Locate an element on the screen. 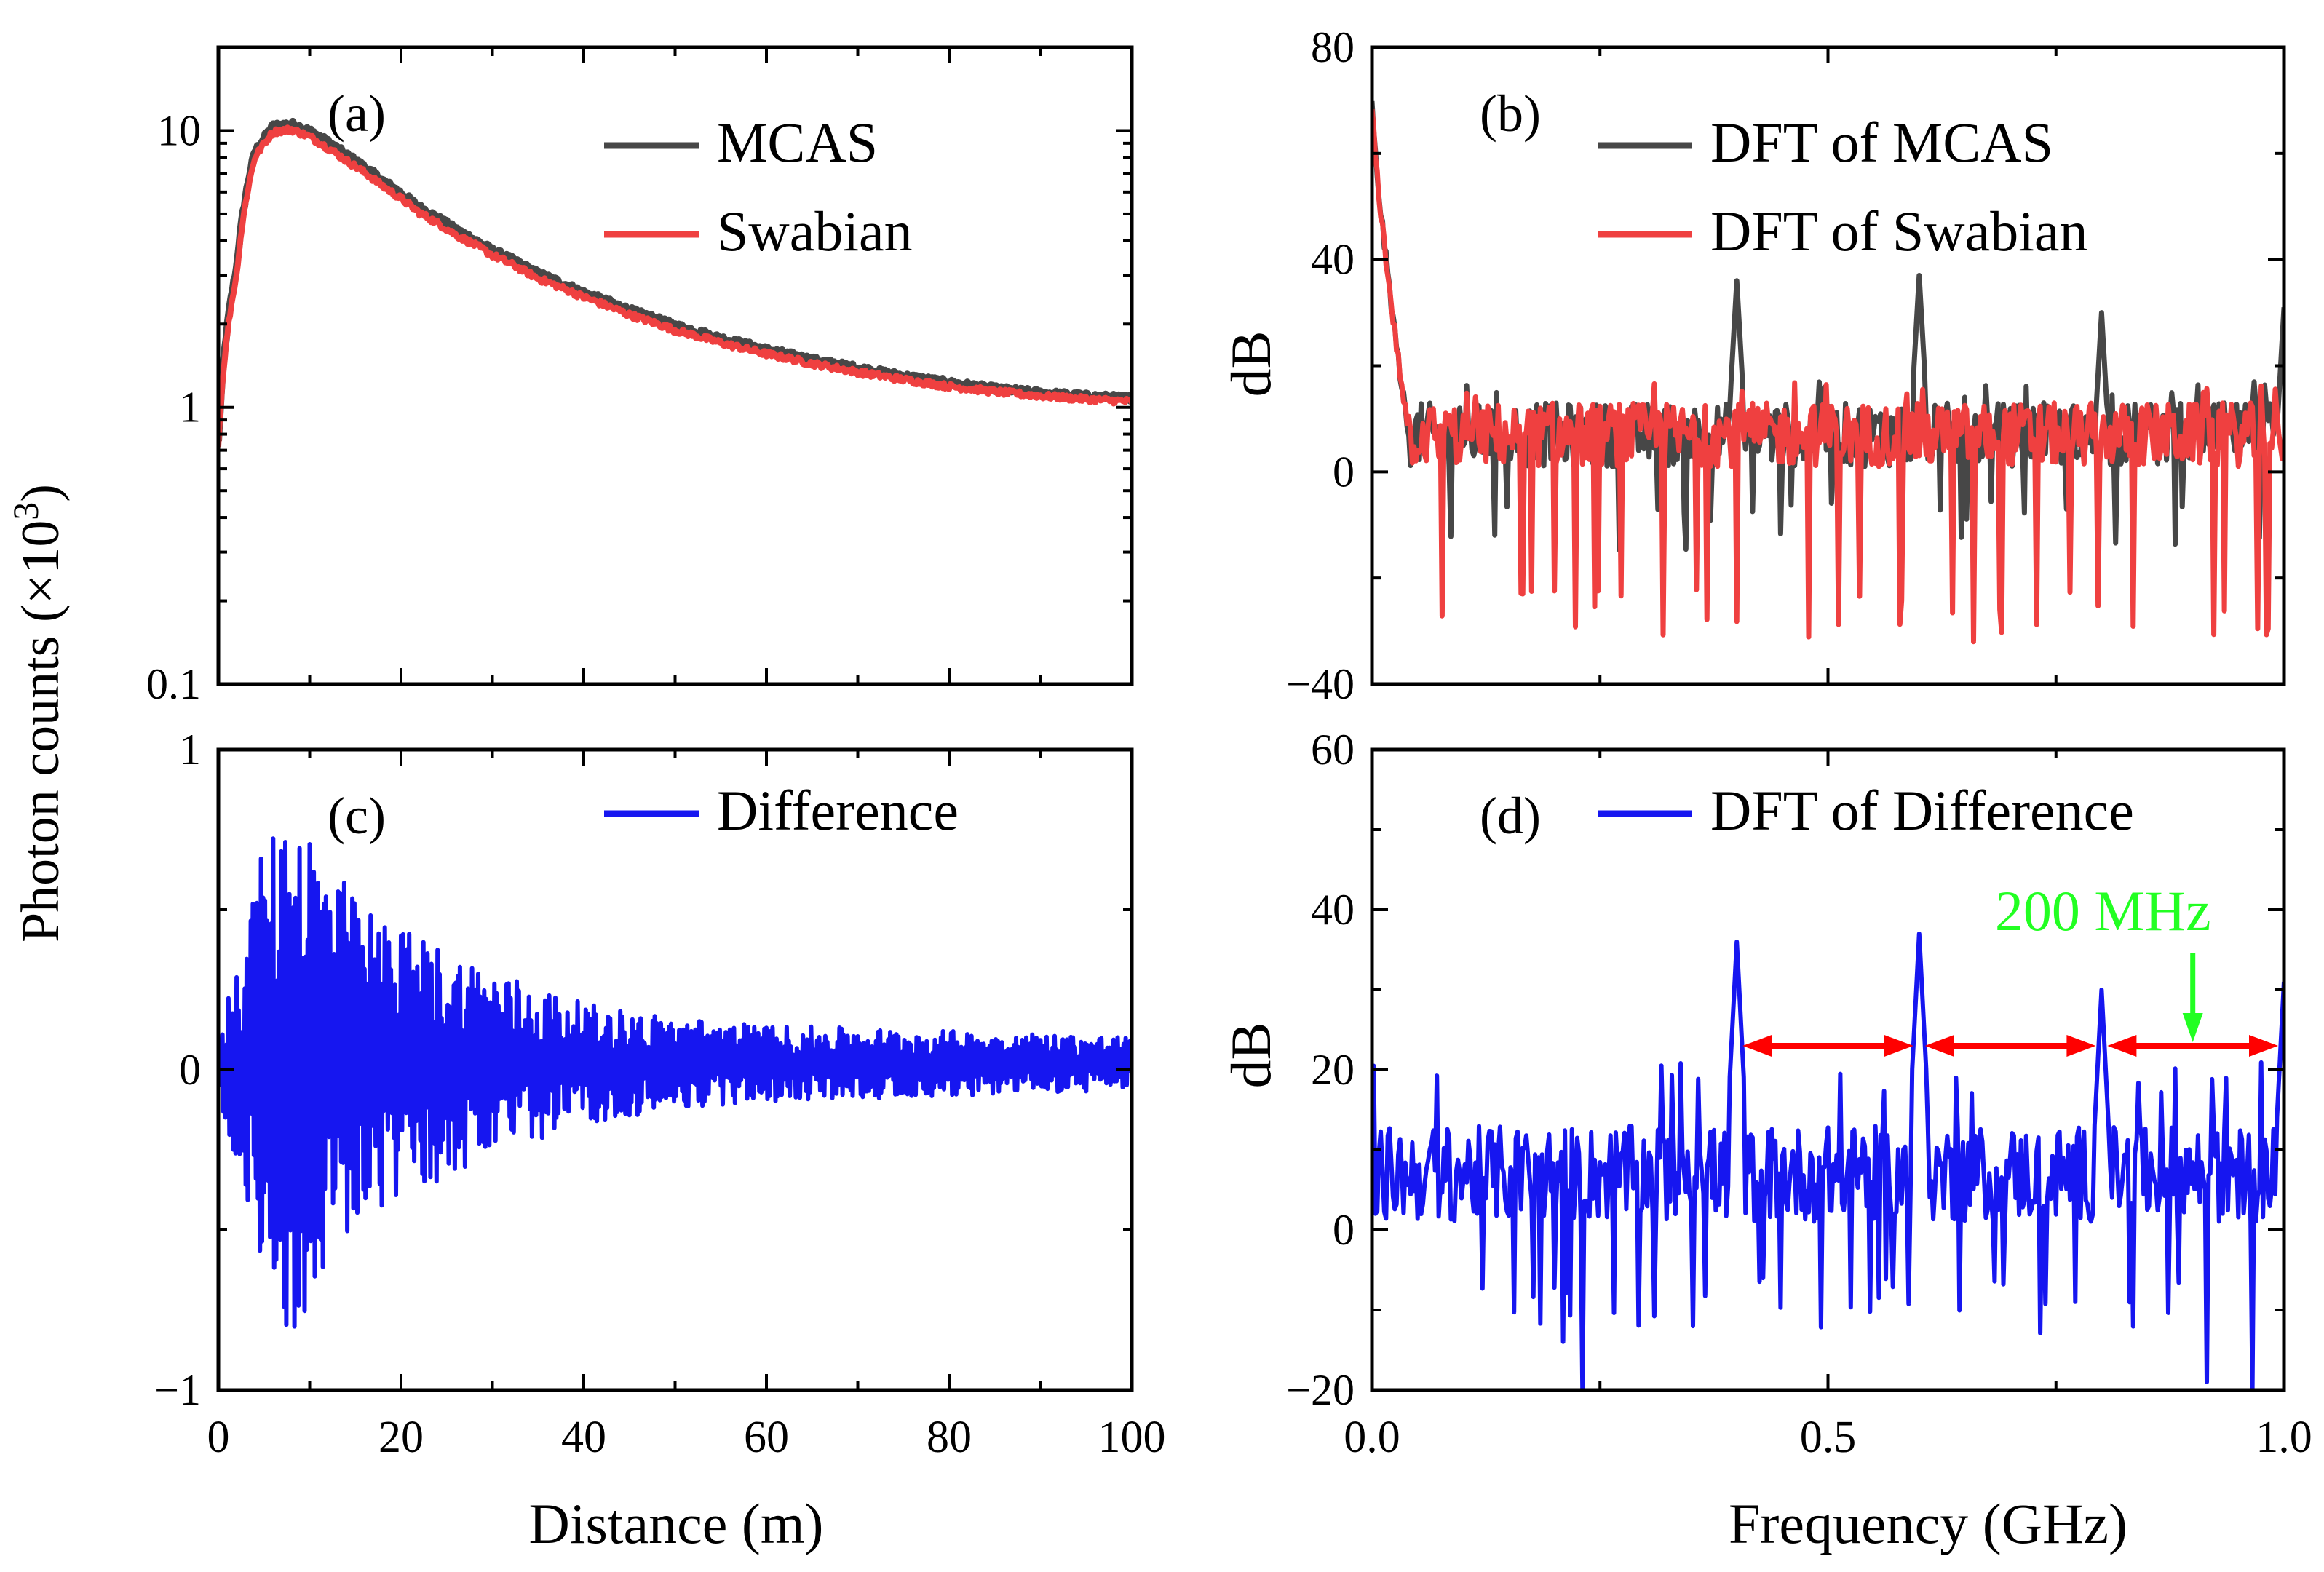 This screenshot has height=1572, width=2324. x-axis-label-left: Distance (m) is located at coordinates (675, 1524).